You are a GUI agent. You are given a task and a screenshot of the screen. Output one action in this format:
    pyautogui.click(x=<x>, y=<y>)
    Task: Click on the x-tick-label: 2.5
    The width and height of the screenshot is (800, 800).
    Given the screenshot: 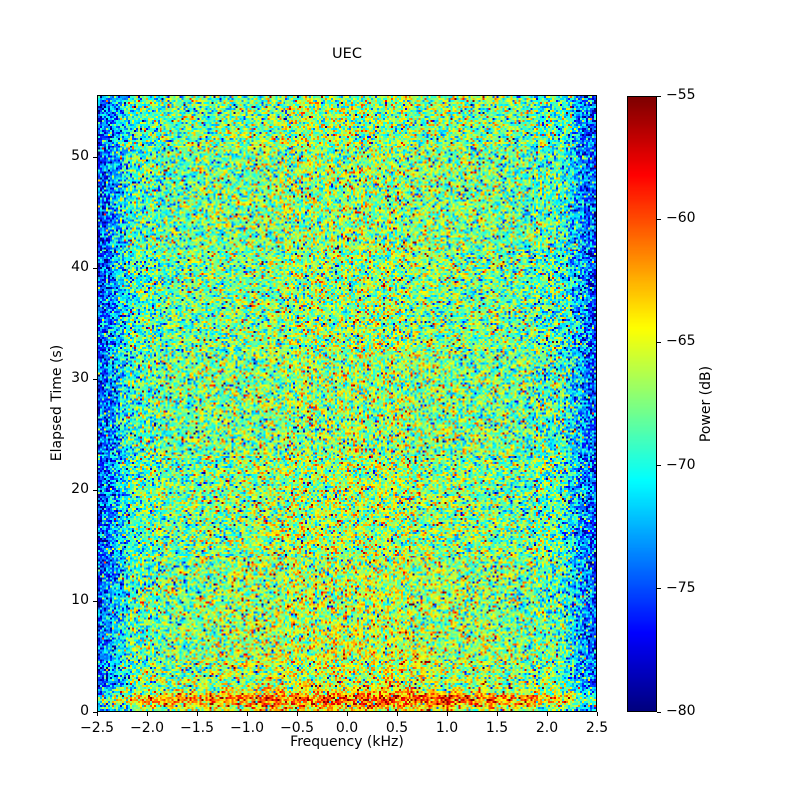 What is the action you would take?
    pyautogui.click(x=597, y=728)
    